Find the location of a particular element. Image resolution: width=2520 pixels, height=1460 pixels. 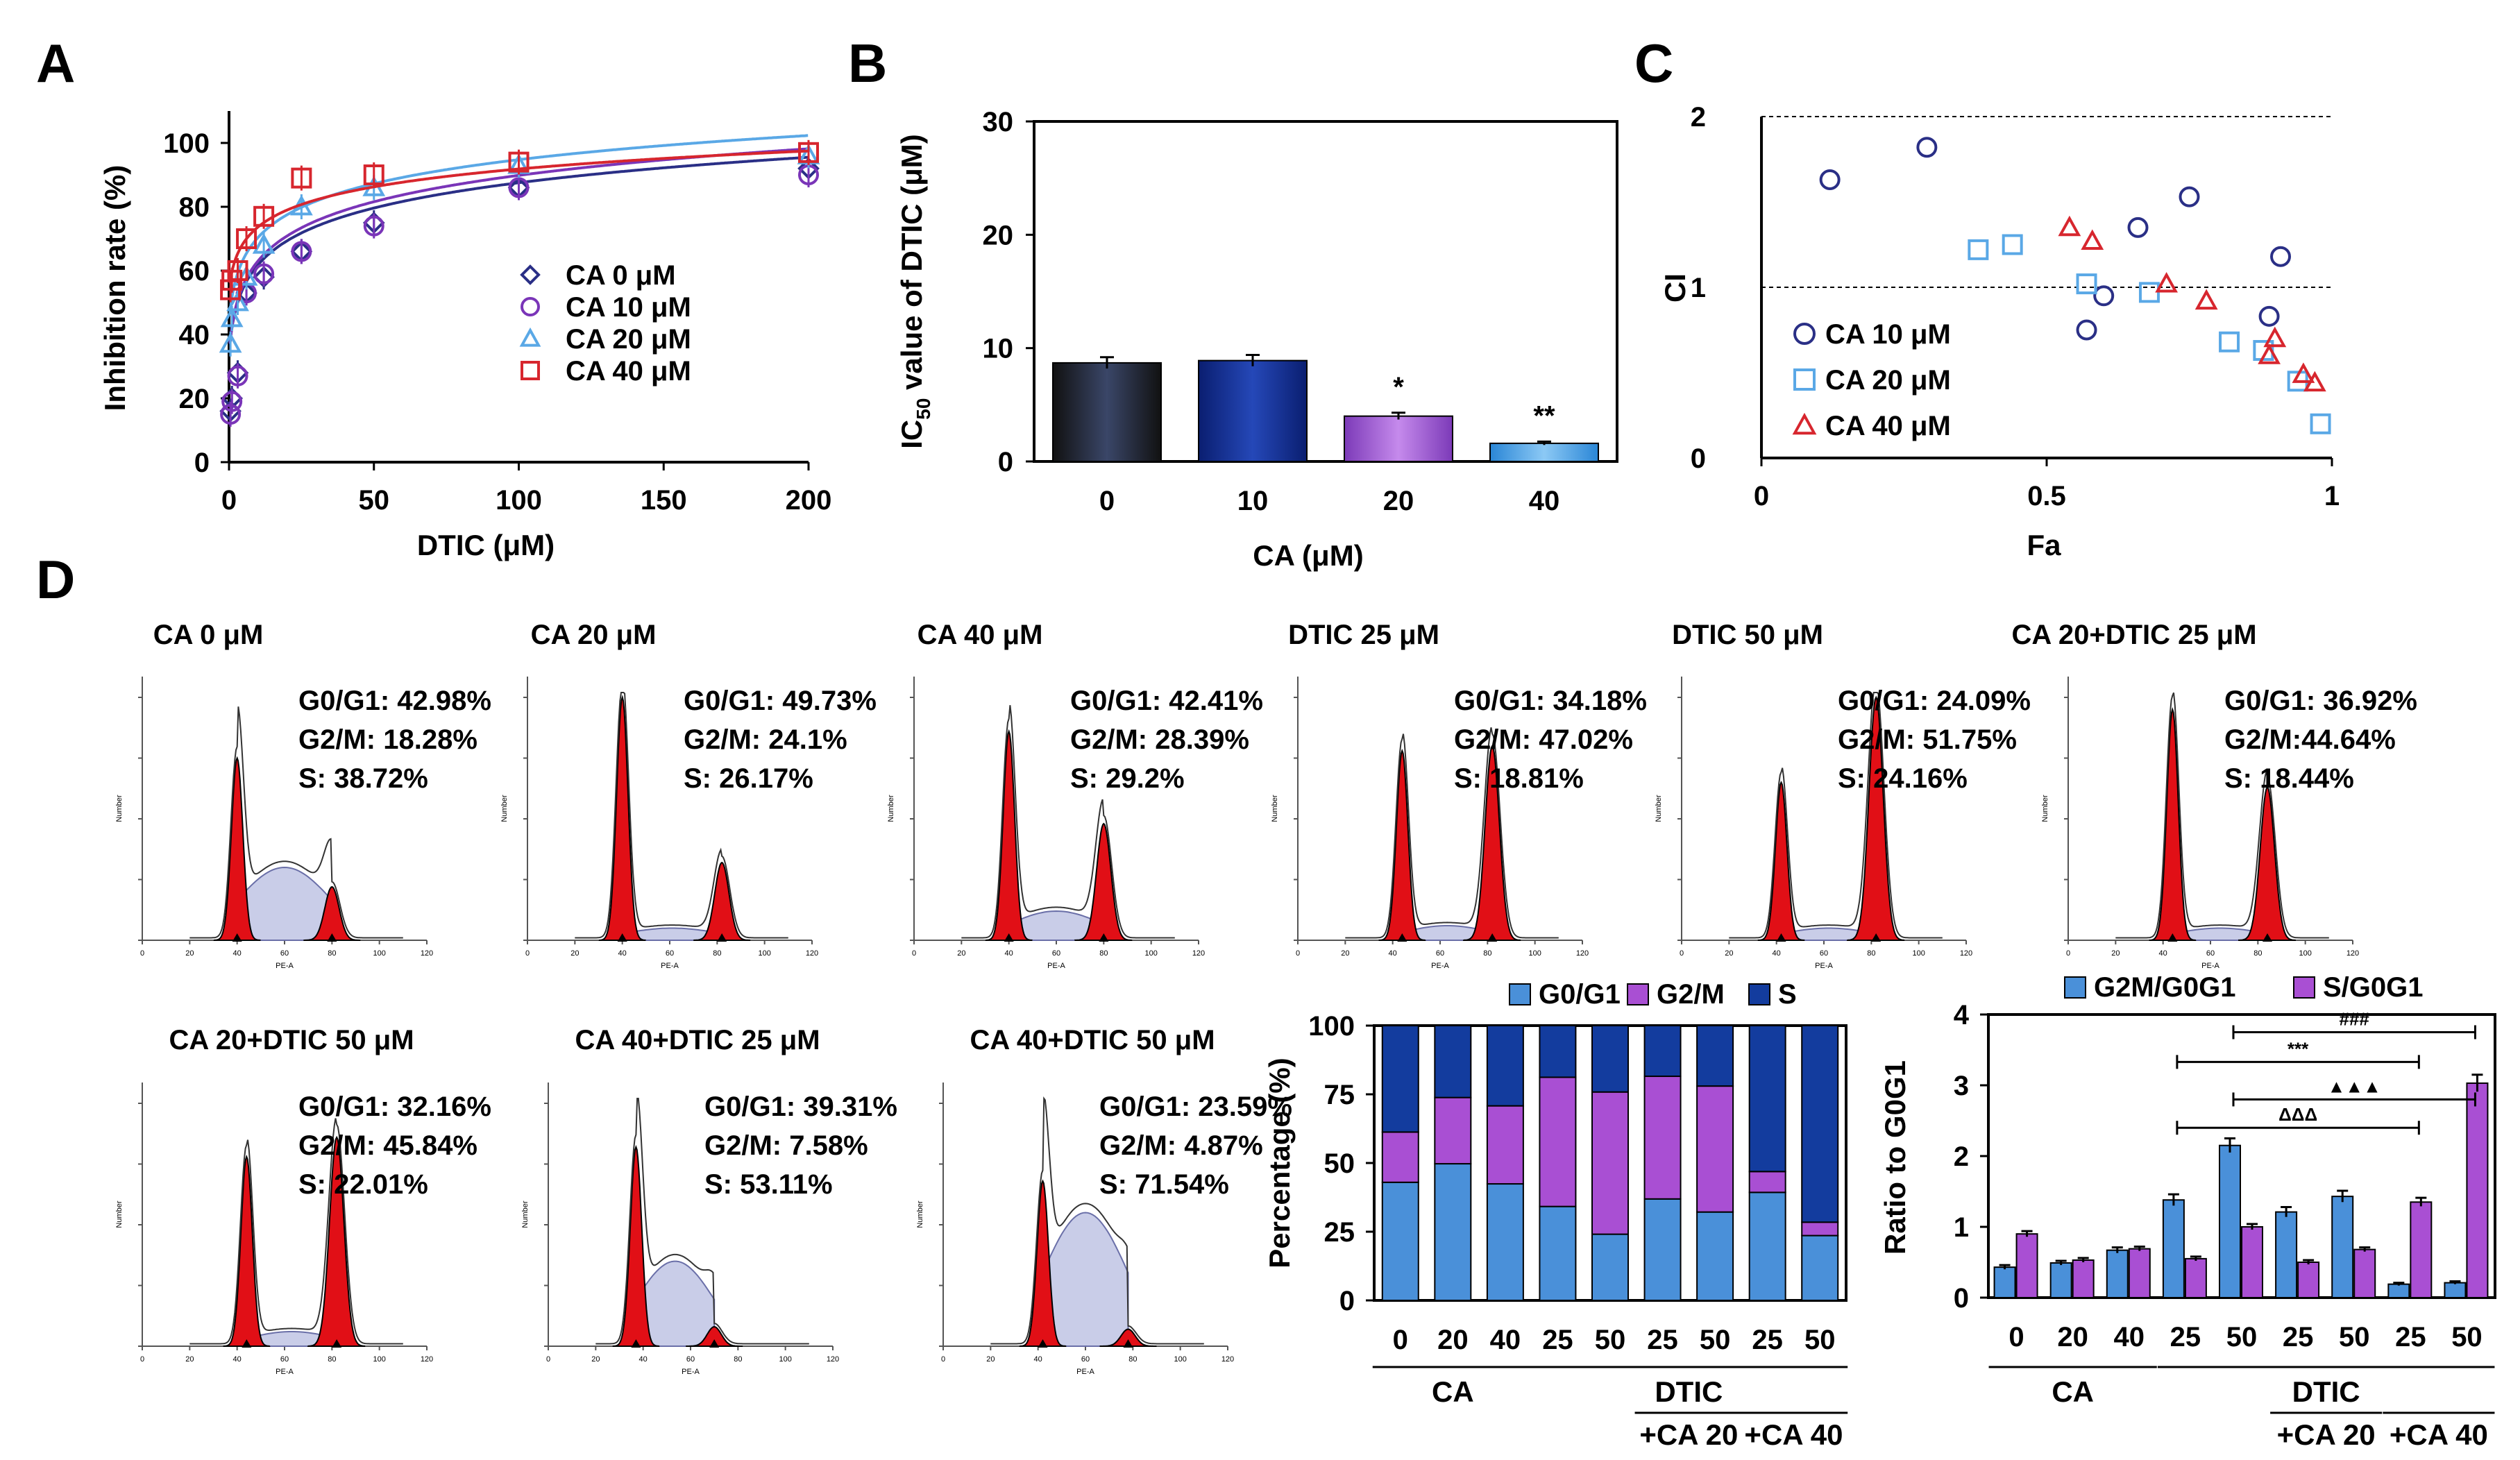

panel-d-ratio-x-tick-label: 0 is located at coordinates (2017, 1337).